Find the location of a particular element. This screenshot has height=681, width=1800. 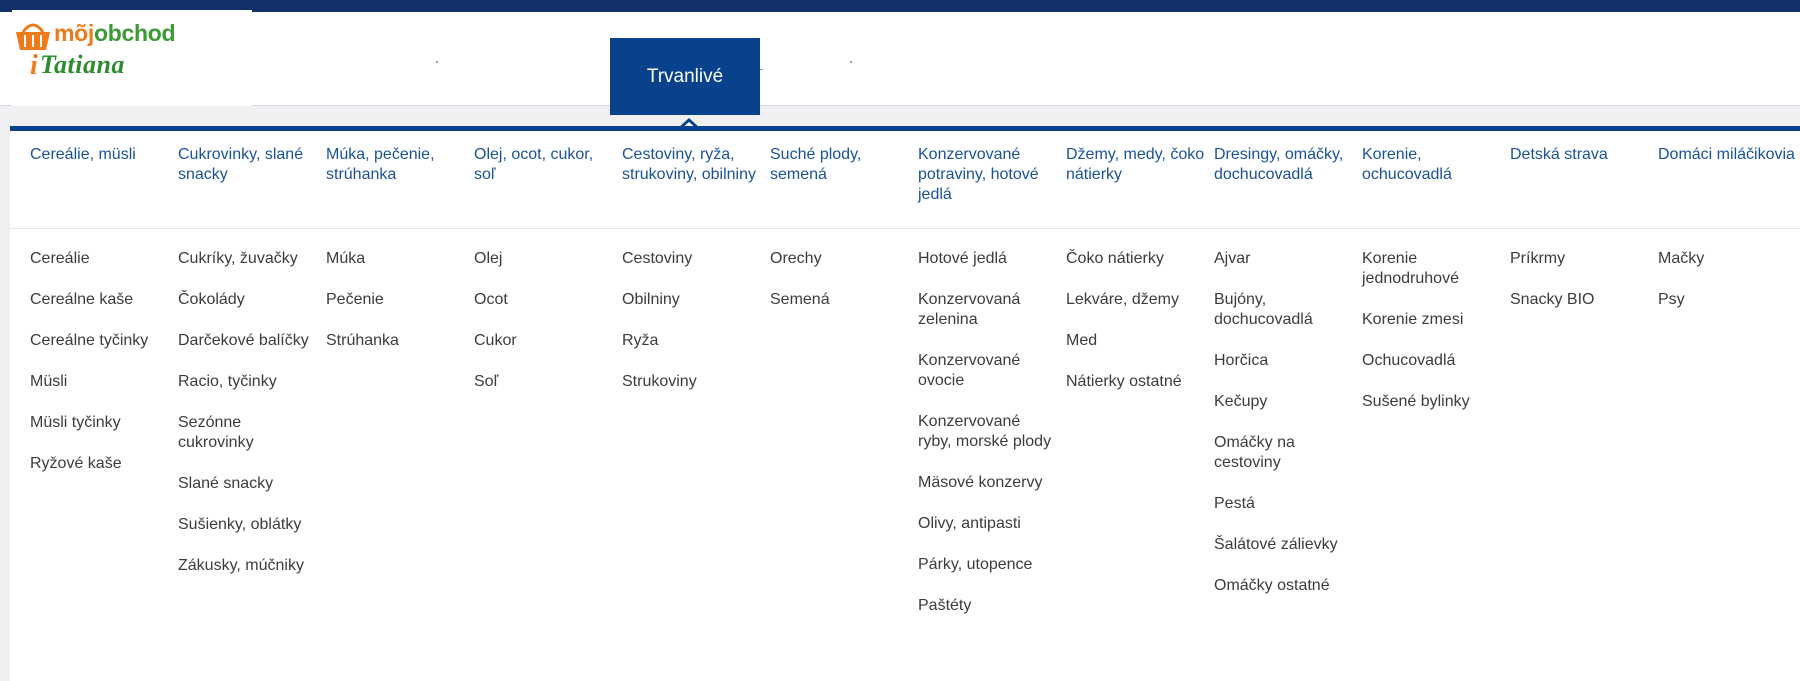

menu-subcategory-link: Konzervovaná zelenina is located at coordinates (969, 309).